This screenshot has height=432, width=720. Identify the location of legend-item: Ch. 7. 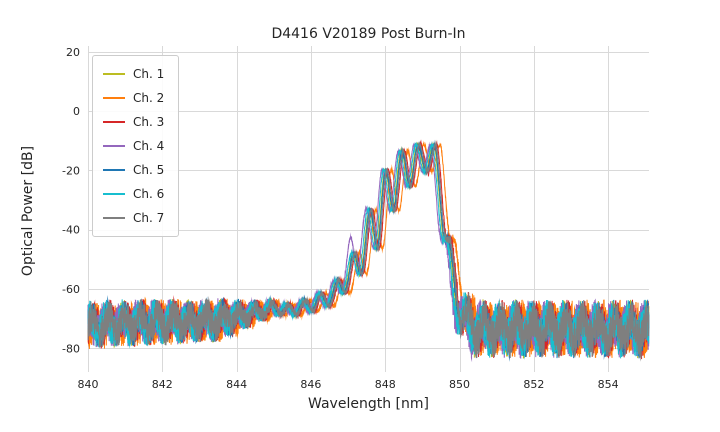
(133, 218).